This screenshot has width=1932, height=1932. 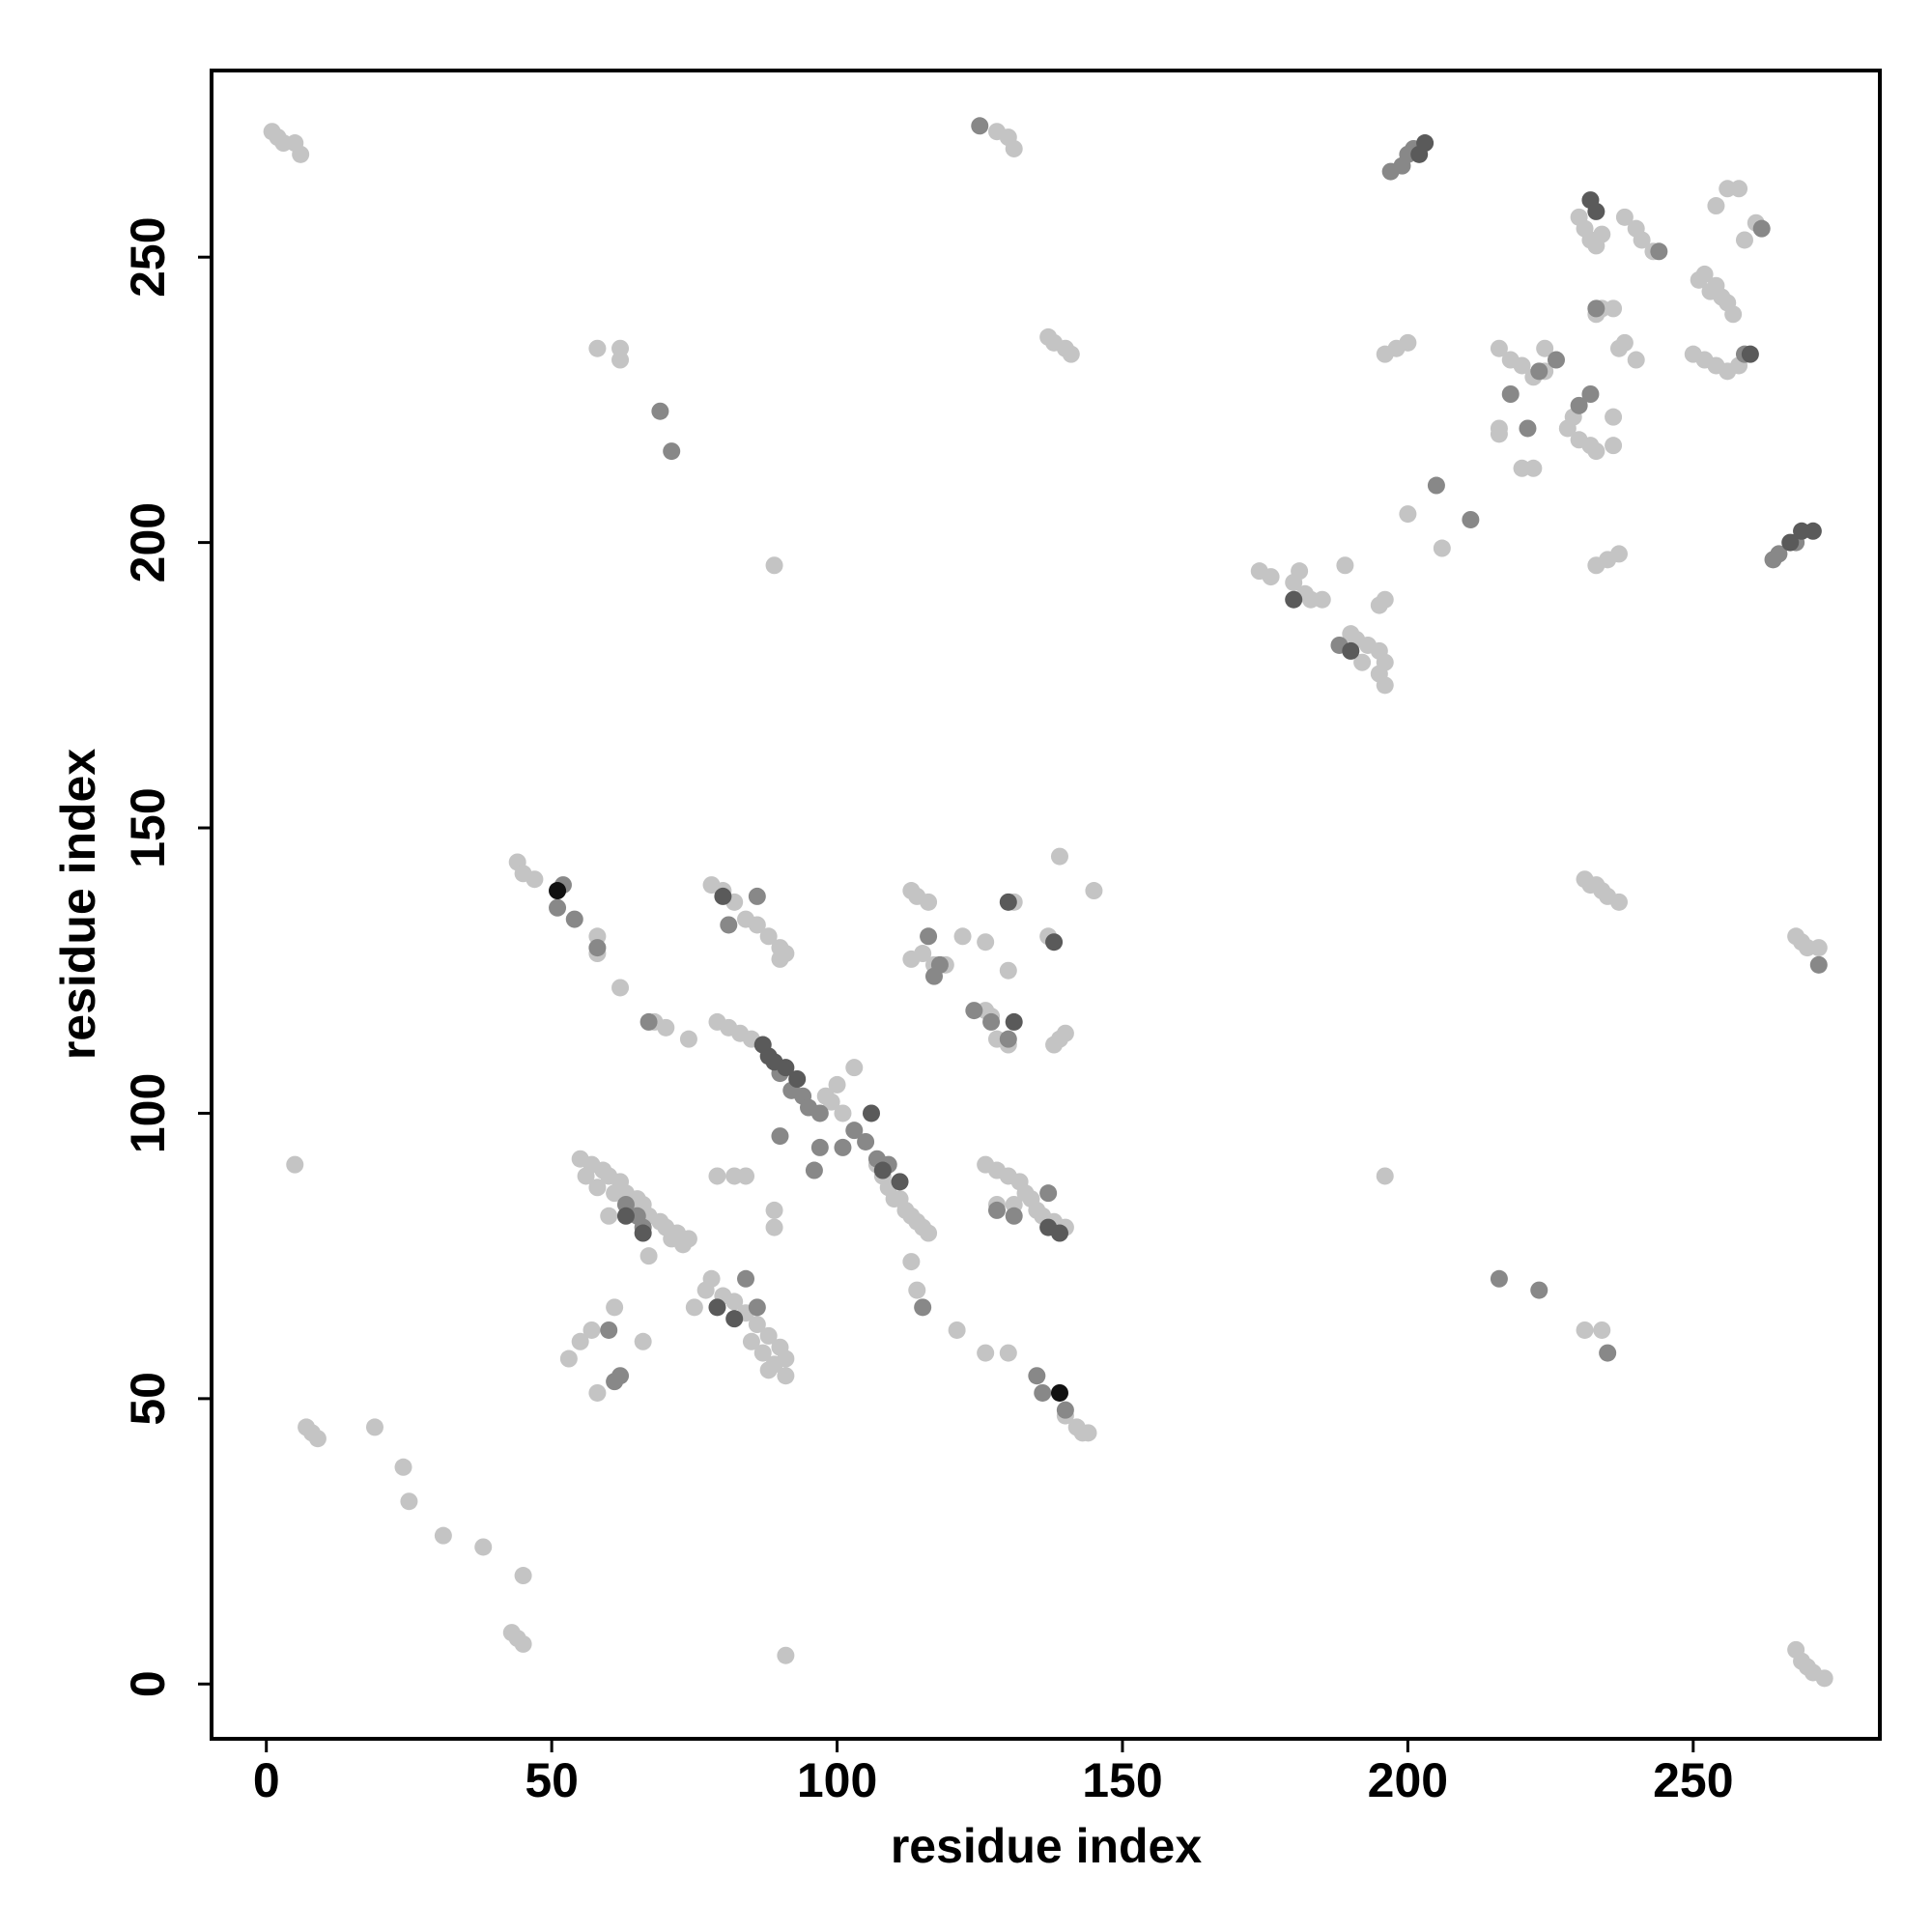 What do you see at coordinates (78, 905) in the screenshot?
I see `y-axis-label: residue index` at bounding box center [78, 905].